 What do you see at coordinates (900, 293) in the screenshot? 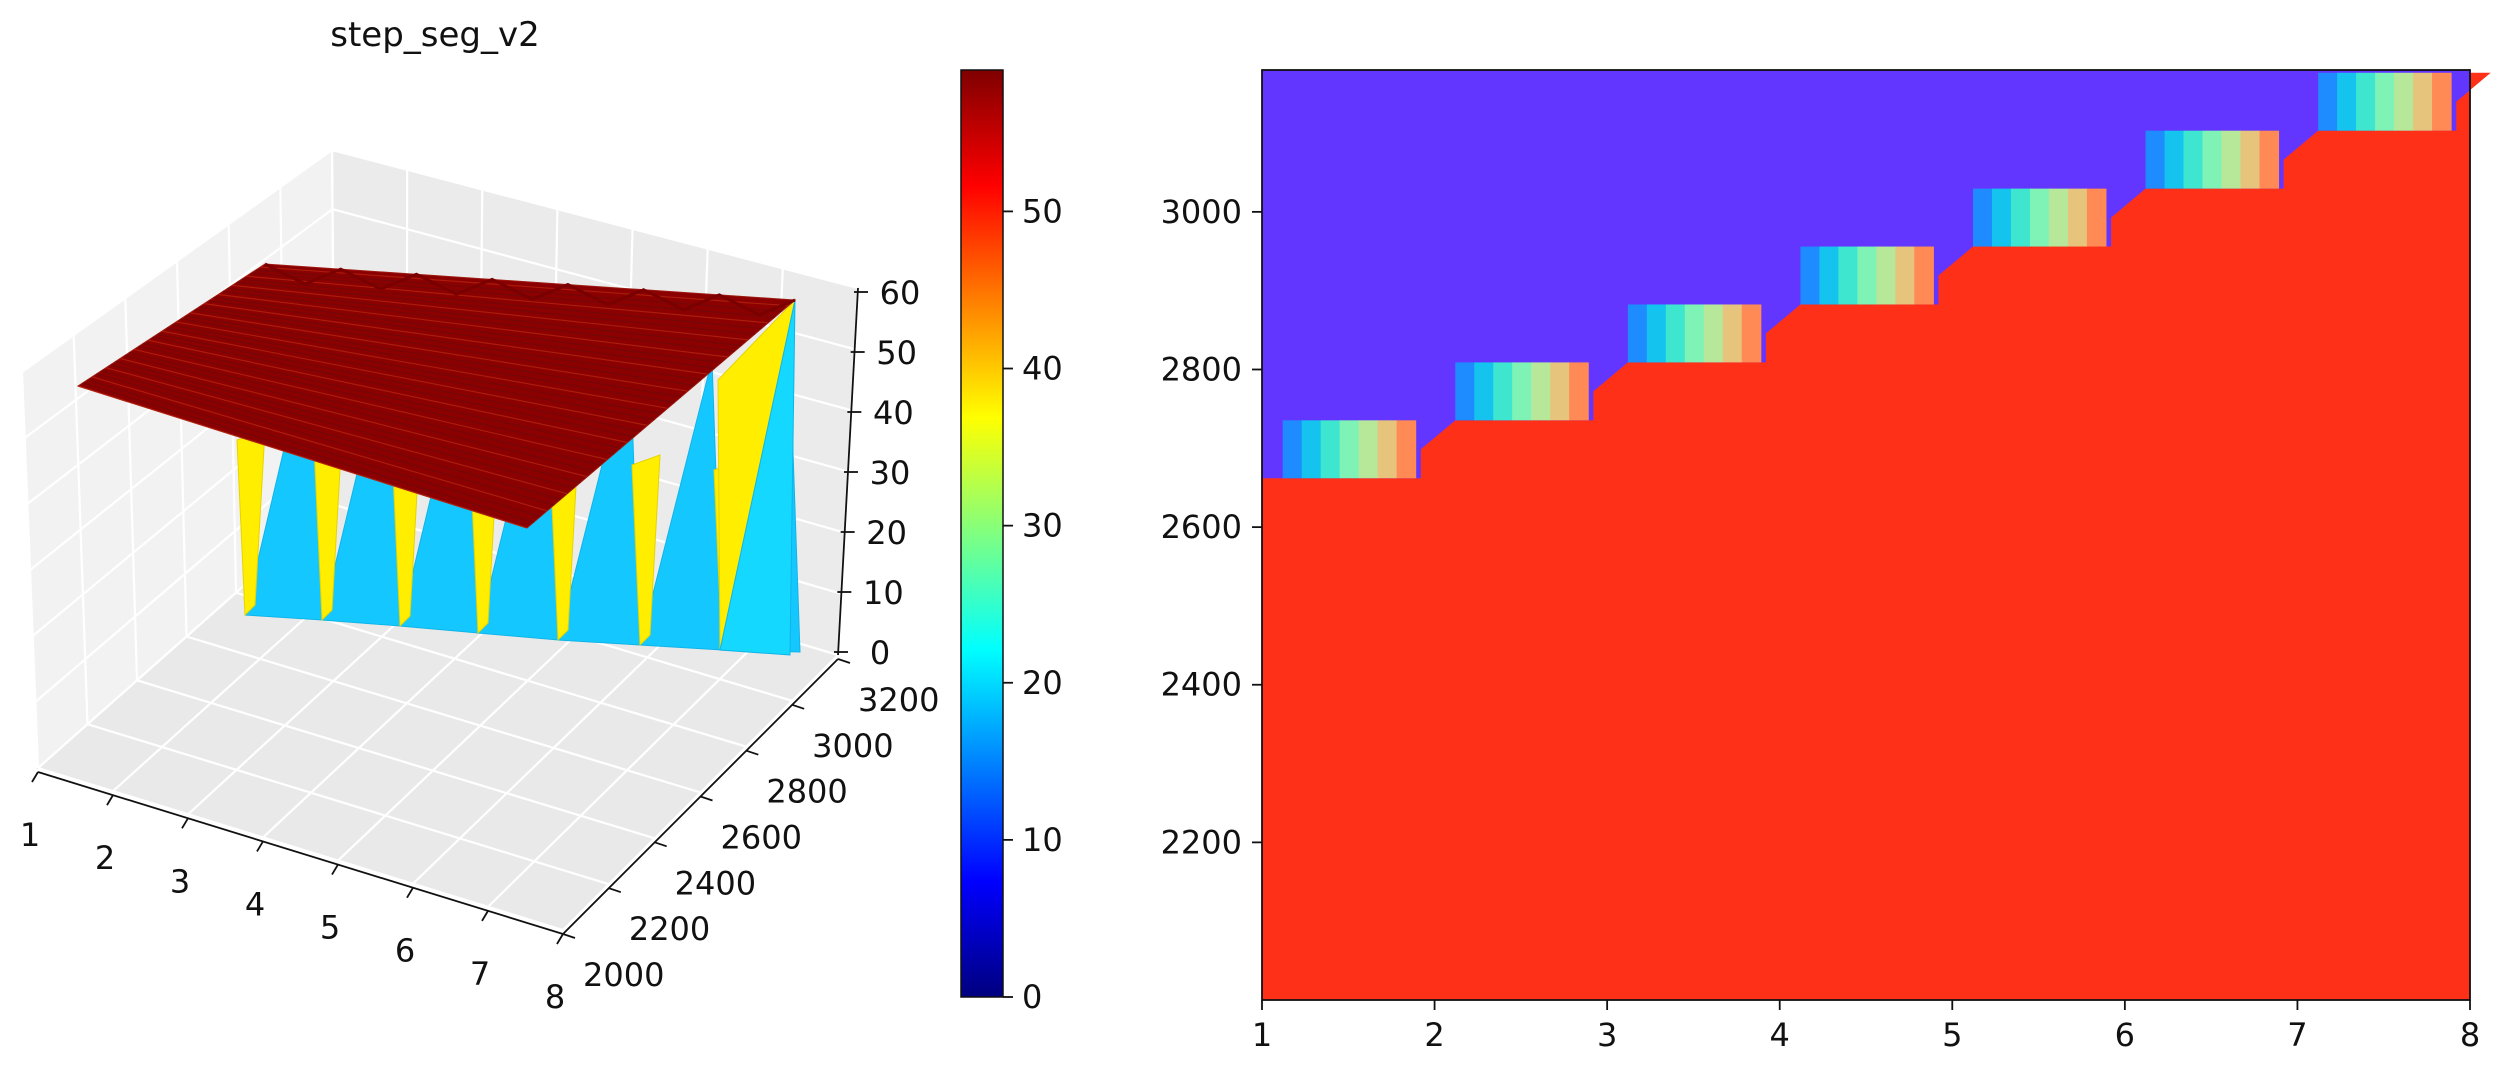
I see `z-tick-label: 60` at bounding box center [900, 293].